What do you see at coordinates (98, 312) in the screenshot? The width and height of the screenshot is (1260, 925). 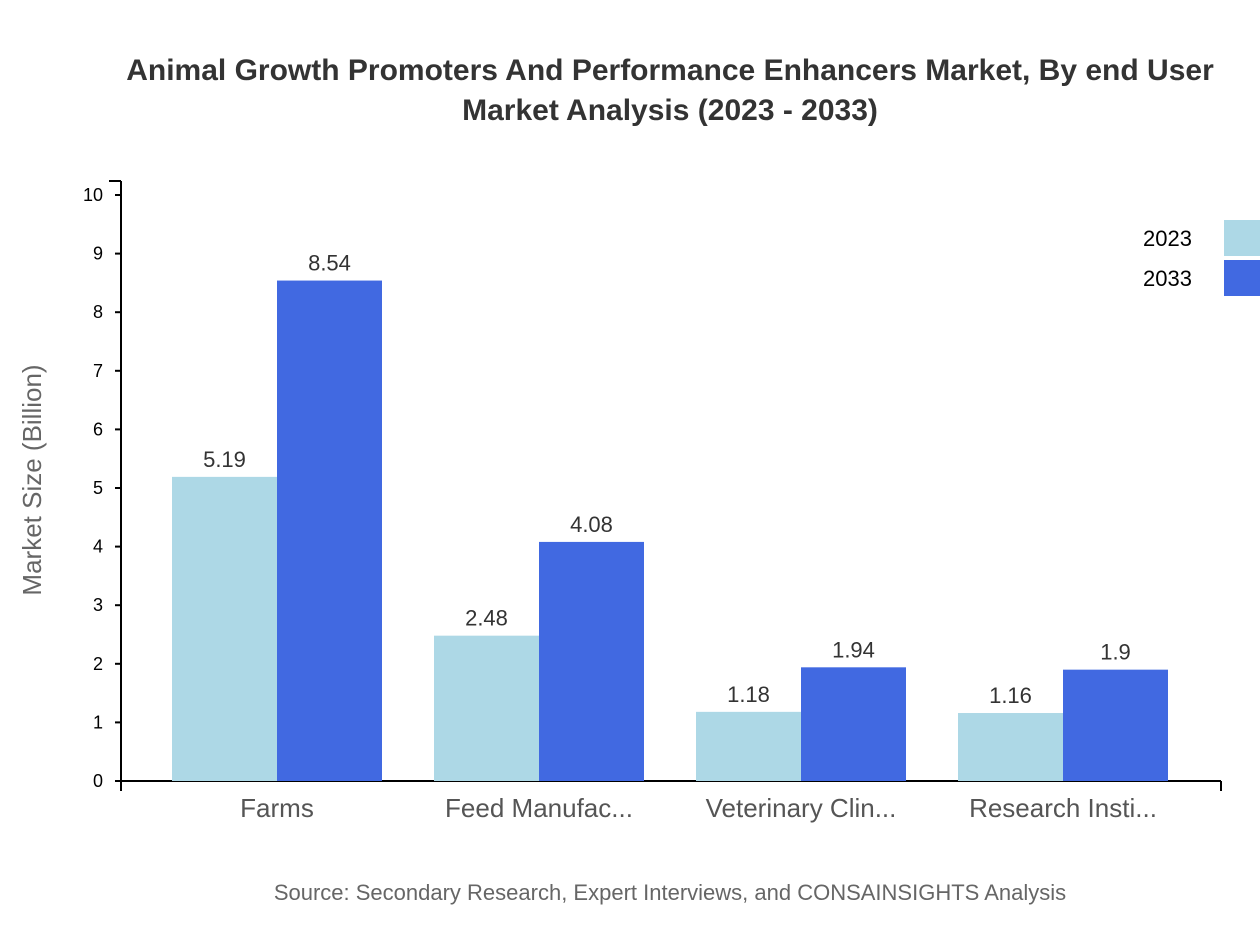 I see `y-tick-label: 8` at bounding box center [98, 312].